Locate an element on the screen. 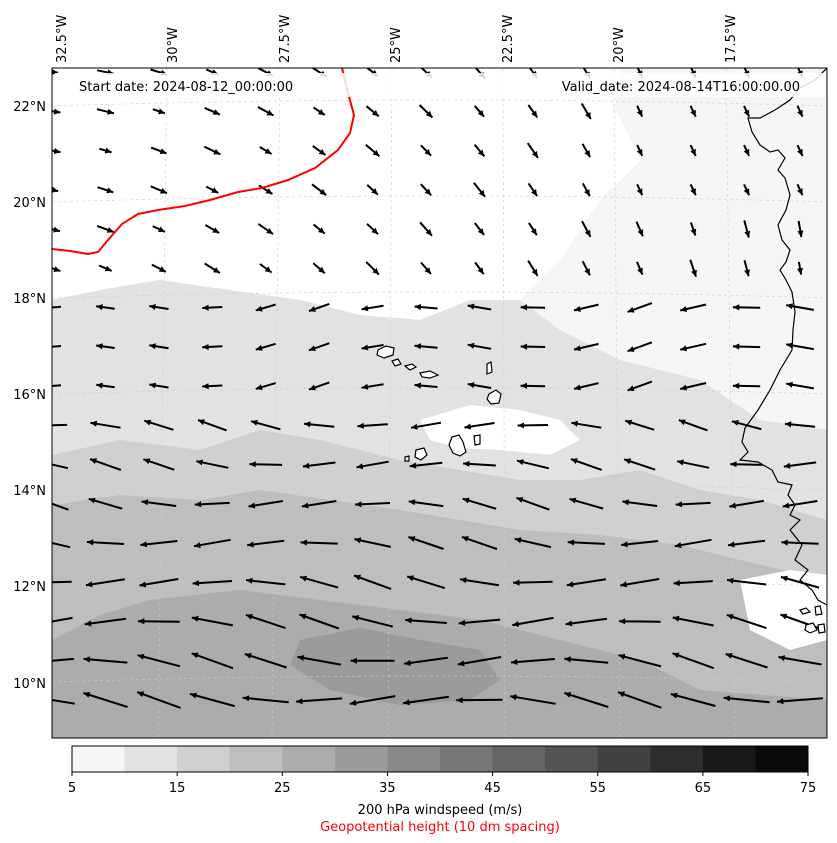  colorbar-title: 200 hPa windspeed (m/s) is located at coordinates (440, 810).